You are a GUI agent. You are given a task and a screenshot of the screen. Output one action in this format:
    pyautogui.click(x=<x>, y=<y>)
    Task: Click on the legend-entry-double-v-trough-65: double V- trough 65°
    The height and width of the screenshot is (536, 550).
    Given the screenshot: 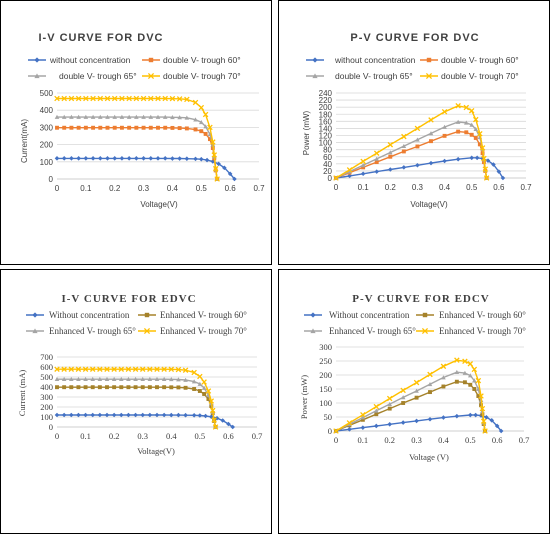 What is the action you would take?
    pyautogui.click(x=359, y=76)
    